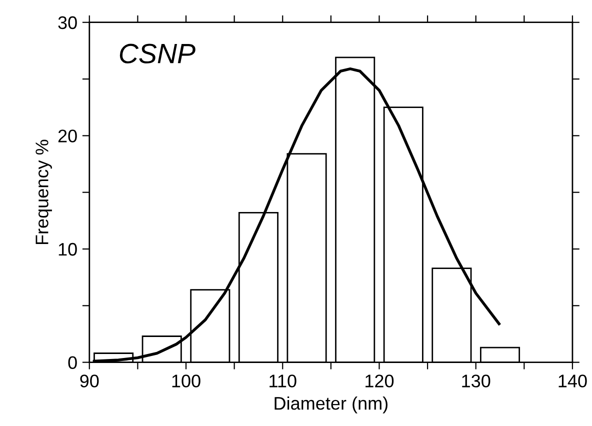 Image resolution: width=592 pixels, height=426 pixels. Describe the element at coordinates (283, 381) in the screenshot. I see `x-tick-label: 110` at that location.